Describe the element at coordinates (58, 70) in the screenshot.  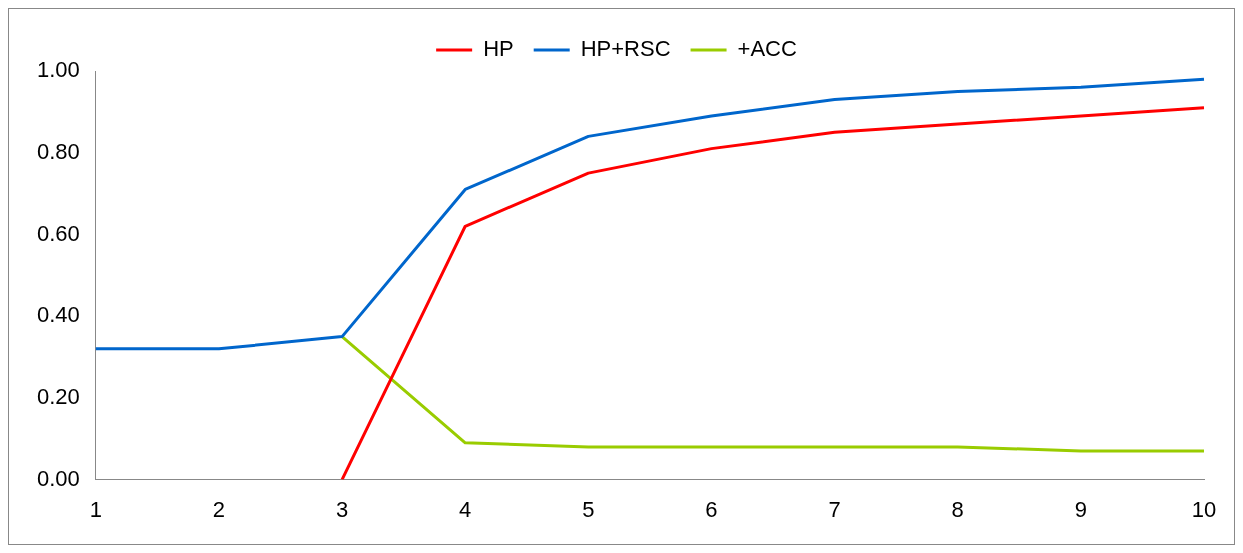
I see `y-tick-label: 1.00` at that location.